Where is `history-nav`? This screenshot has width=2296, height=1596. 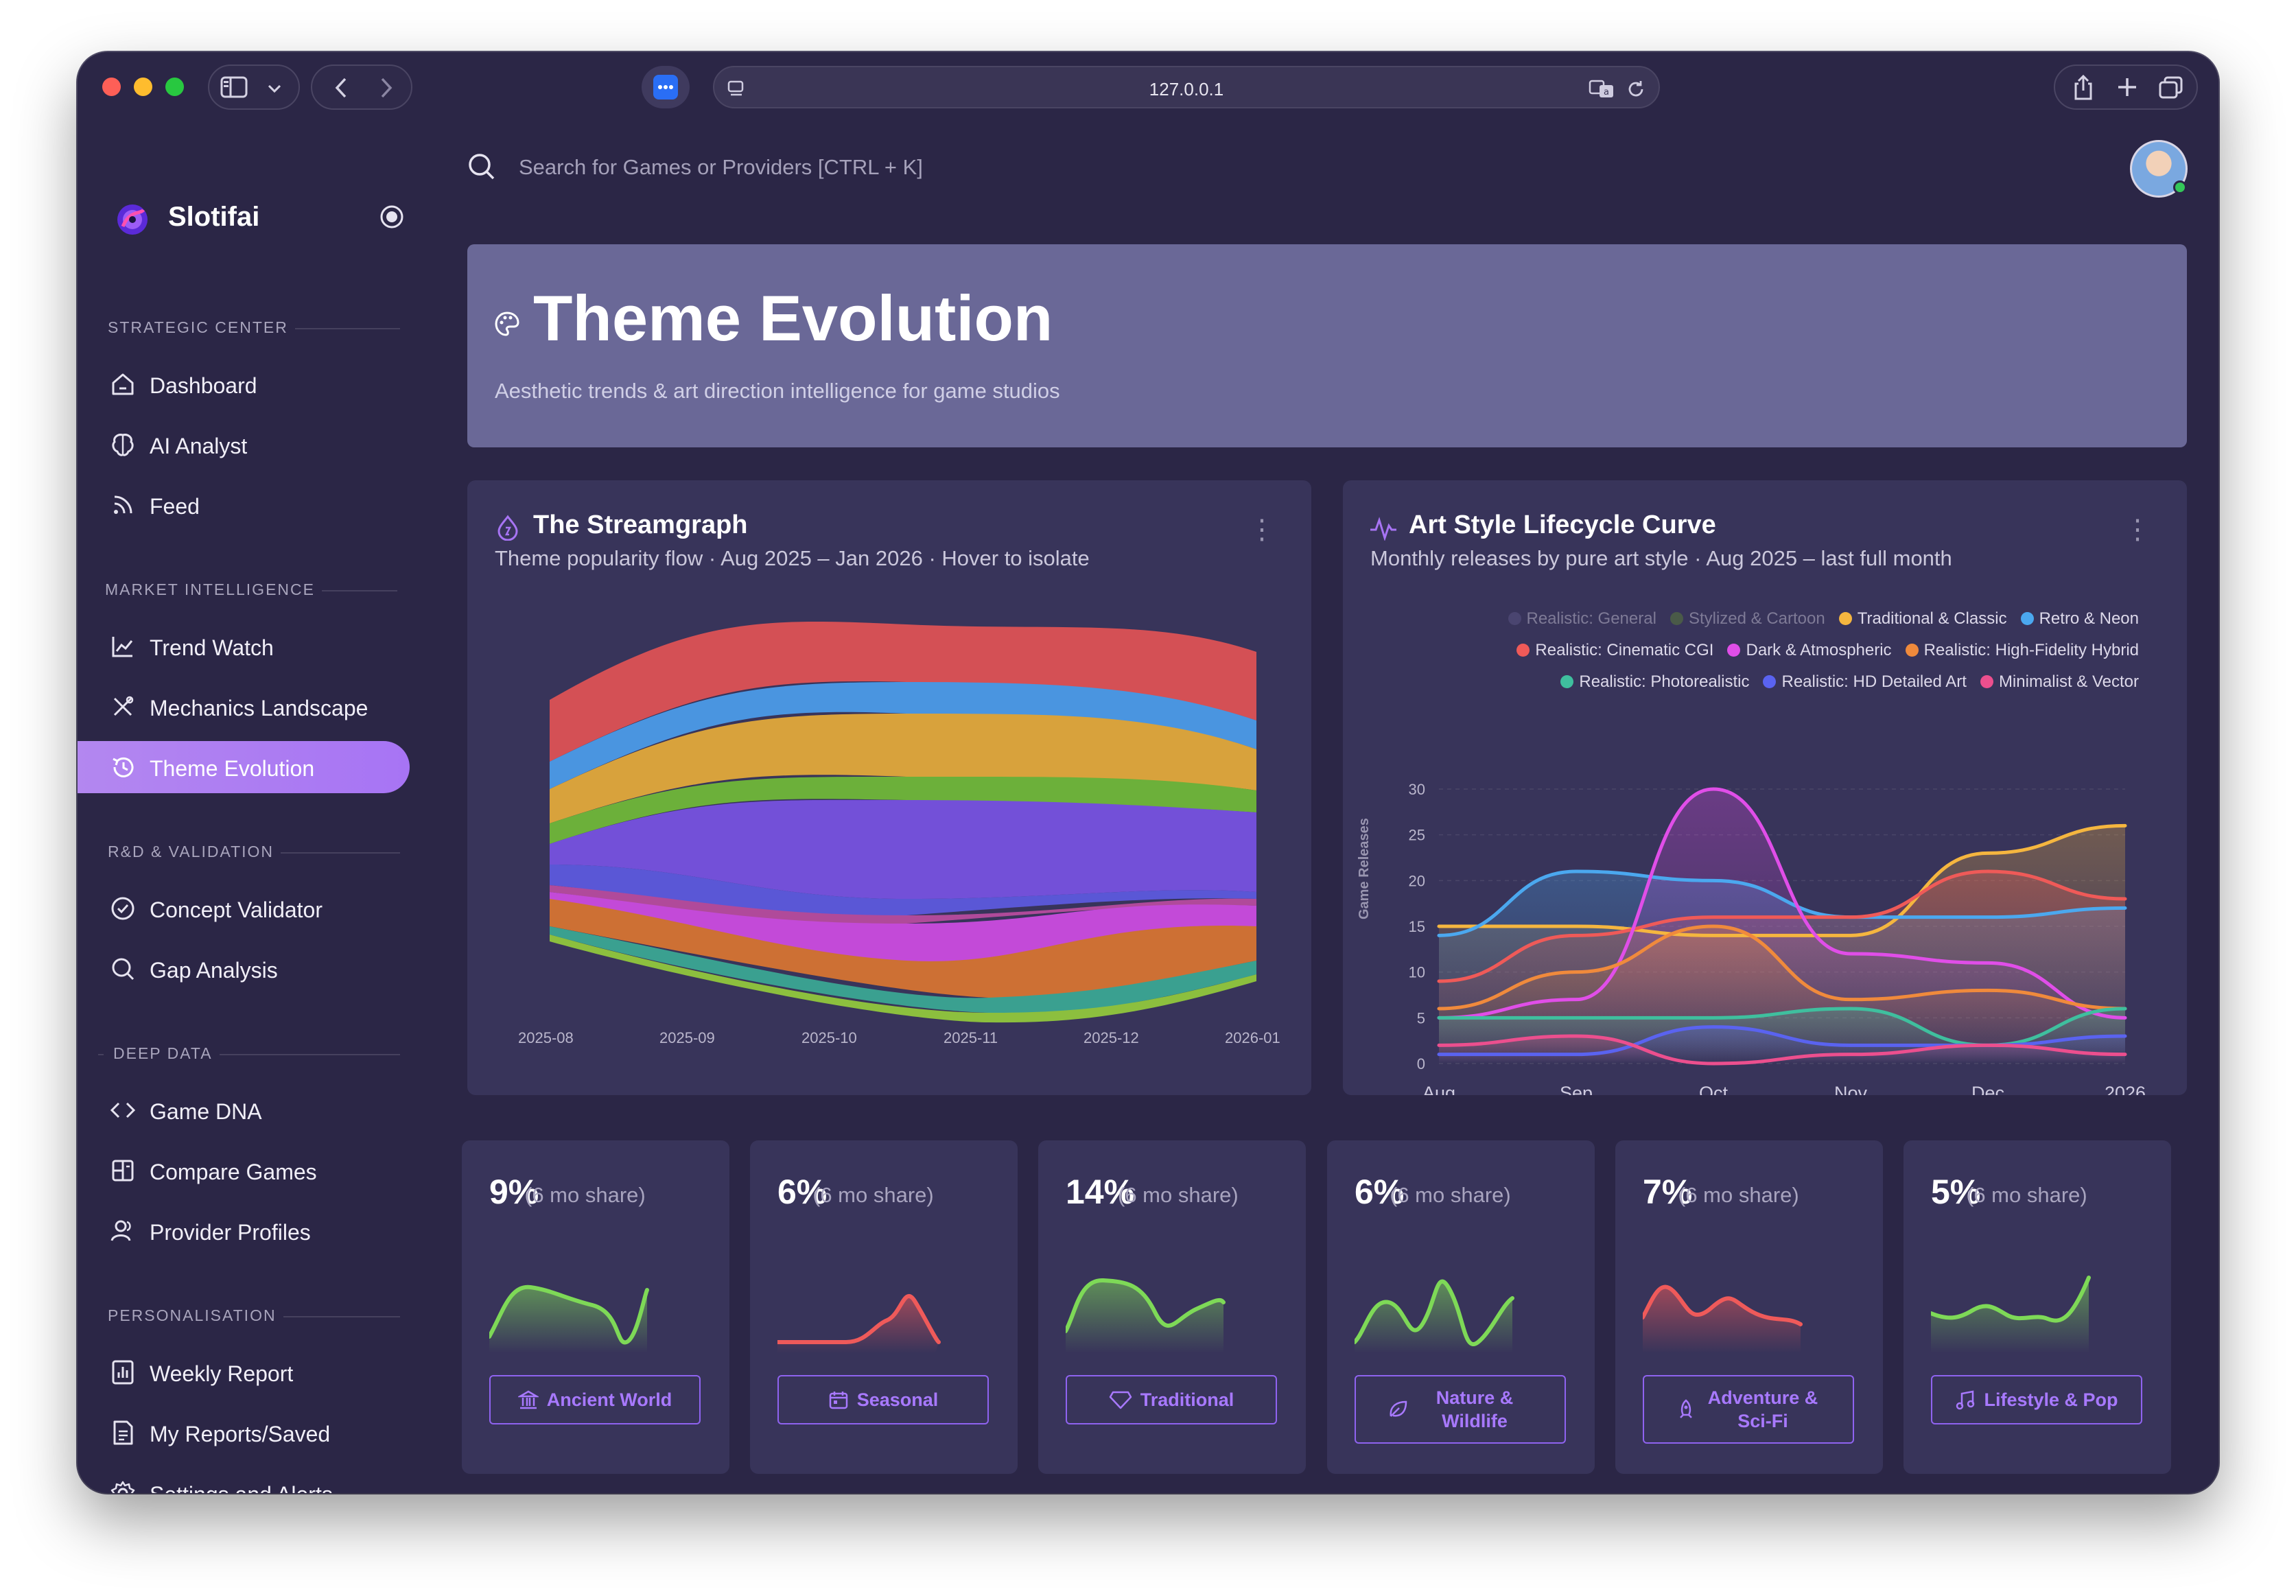 history-nav is located at coordinates (361, 87).